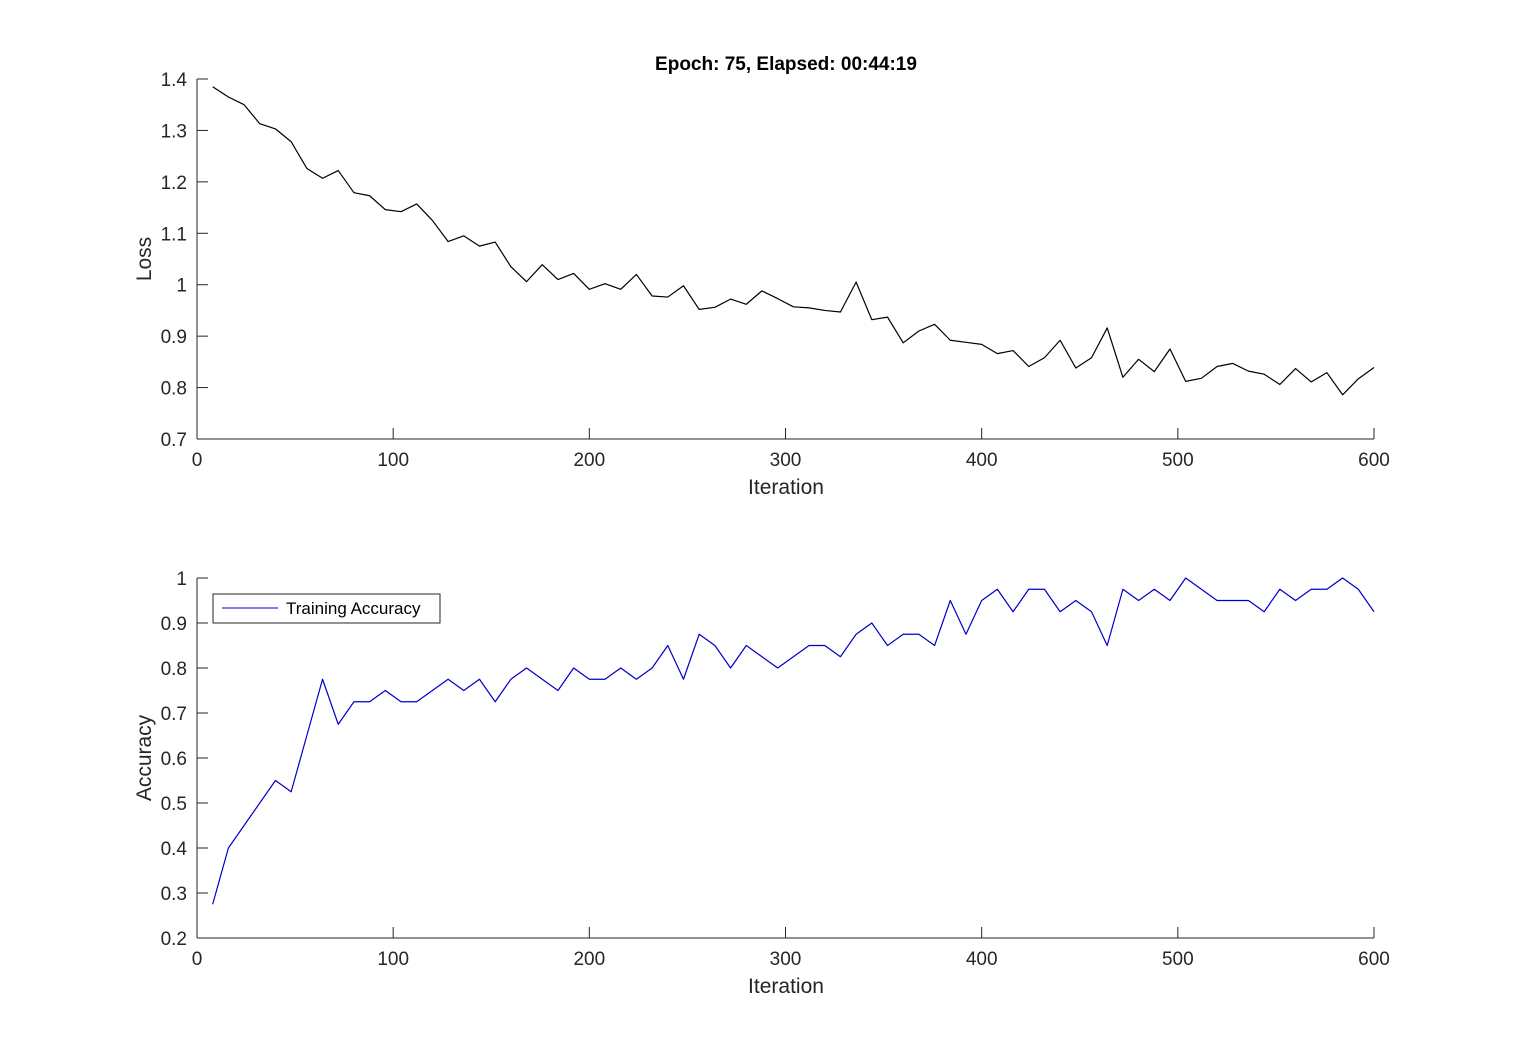  Describe the element at coordinates (786, 986) in the screenshot. I see `accuracy-x-axis-label: Iteration` at that location.